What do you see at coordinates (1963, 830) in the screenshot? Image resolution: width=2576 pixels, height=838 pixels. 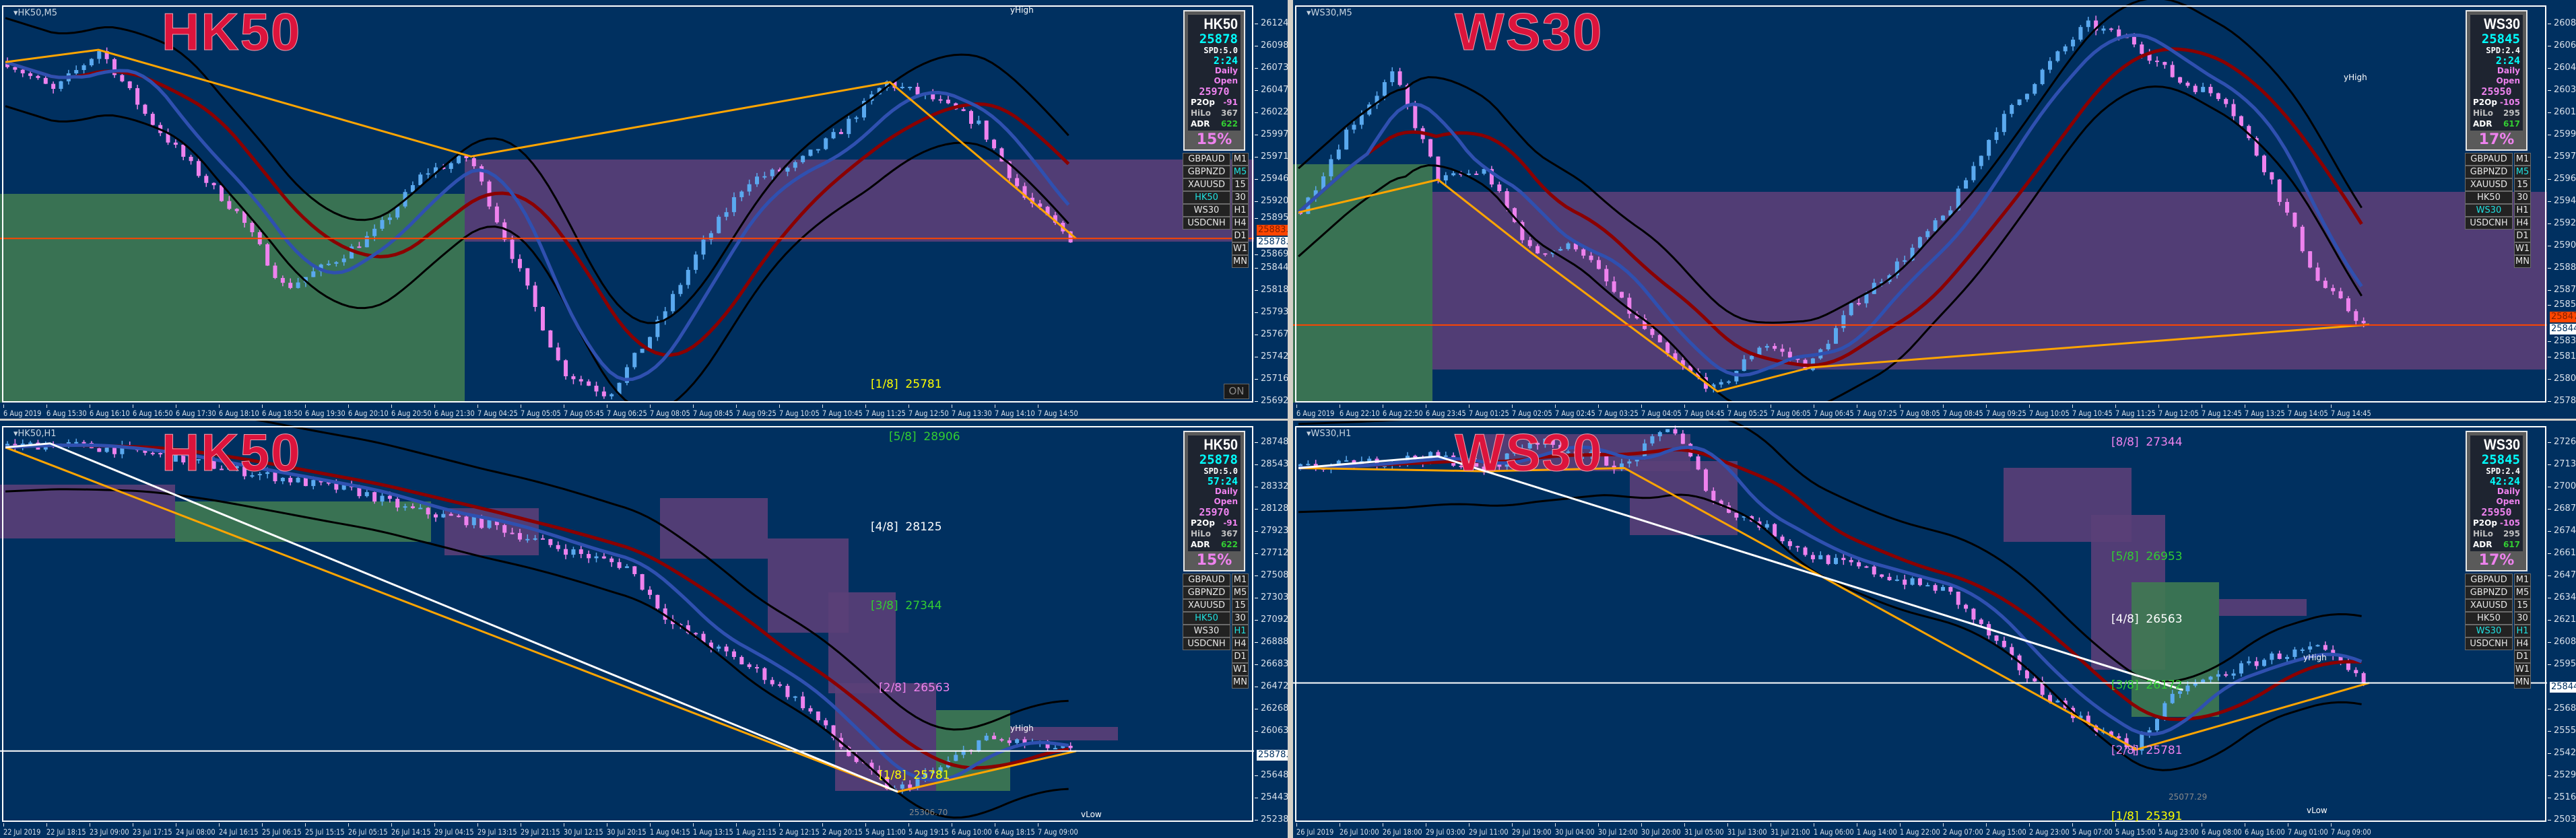 I see `time-axis-label: 2 Aug 07:00` at bounding box center [1963, 830].